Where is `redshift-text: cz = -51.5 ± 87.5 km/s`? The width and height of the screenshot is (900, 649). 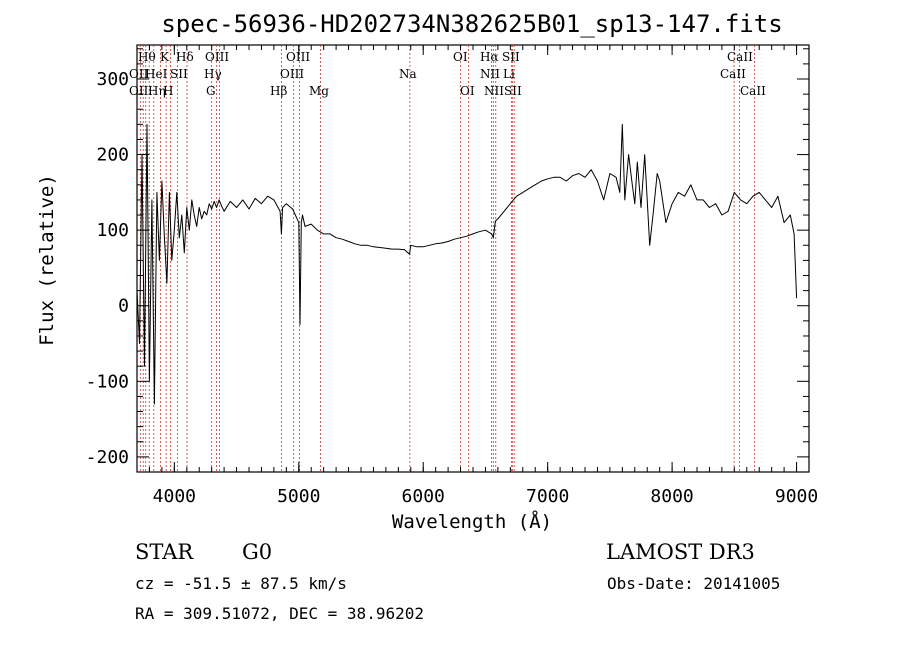
redshift-text: cz = -51.5 ± 87.5 km/s is located at coordinates (241, 583).